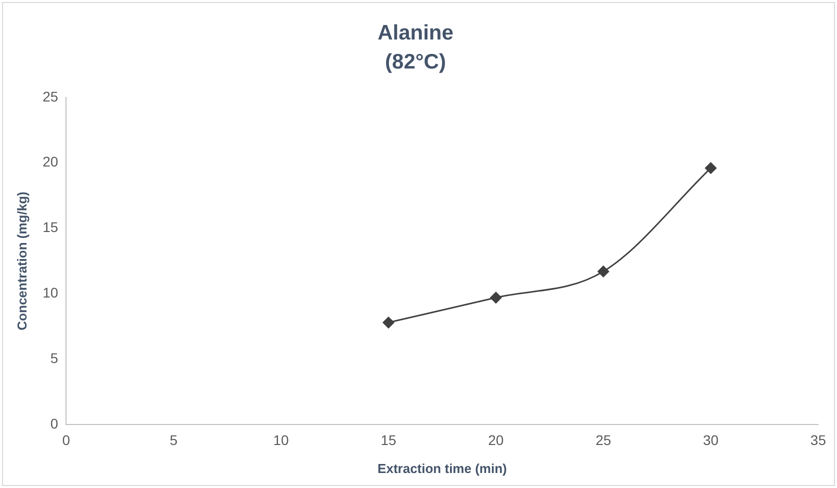 This screenshot has width=837, height=488. Describe the element at coordinates (66, 440) in the screenshot. I see `x-tick-label: 0` at that location.